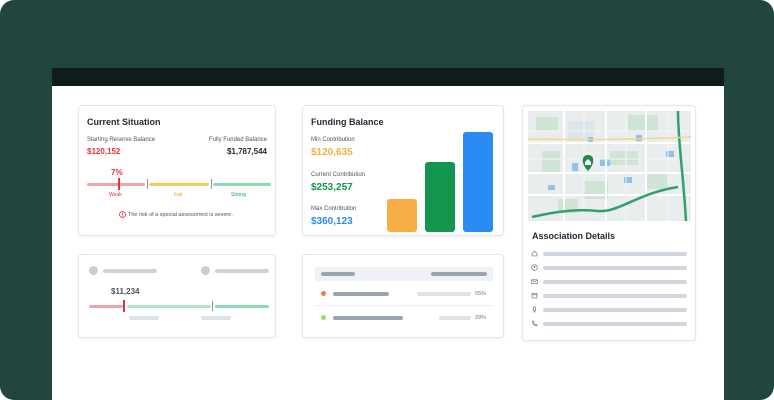  I want to click on preview-balance-value: $11,234, so click(125, 291).